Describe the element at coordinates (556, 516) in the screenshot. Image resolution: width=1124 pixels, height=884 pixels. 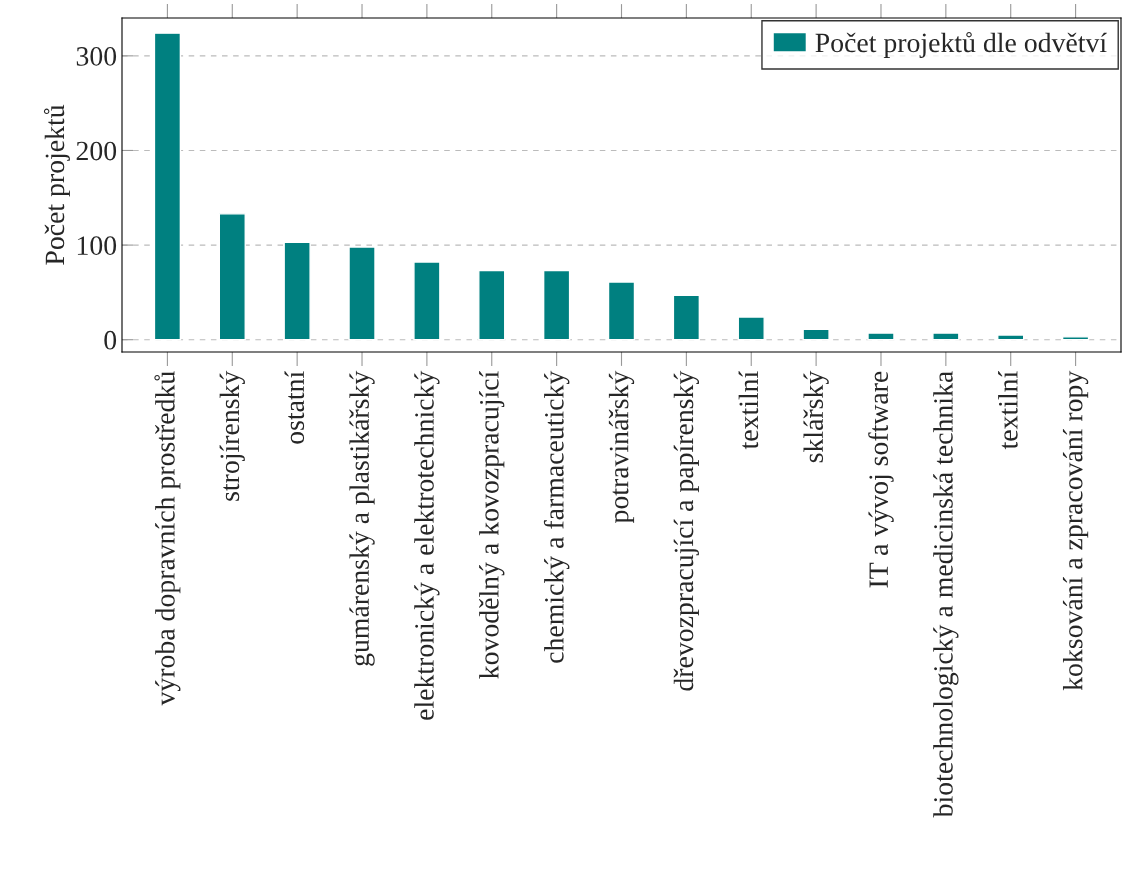
I see `x-tick-label: chemický a farmaceutický` at that location.